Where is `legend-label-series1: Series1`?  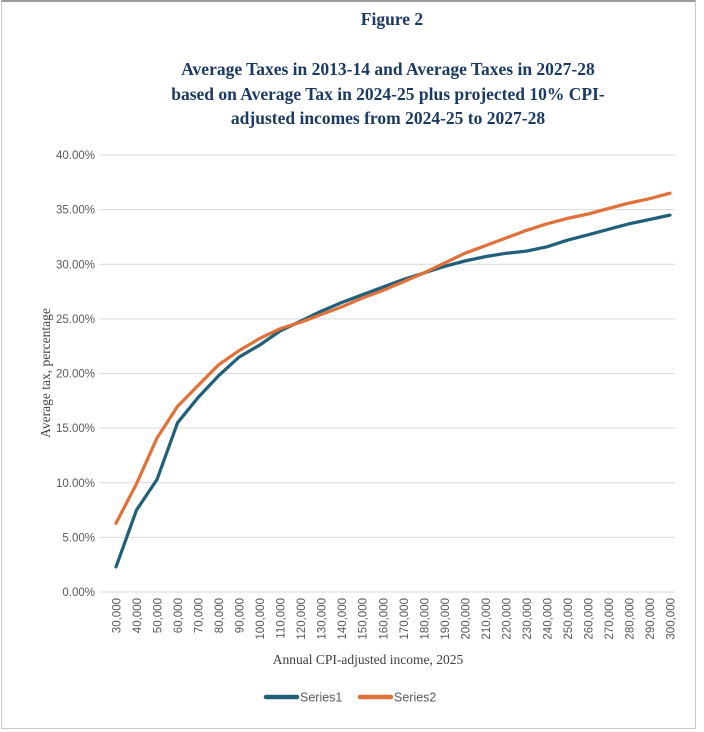 legend-label-series1: Series1 is located at coordinates (321, 698).